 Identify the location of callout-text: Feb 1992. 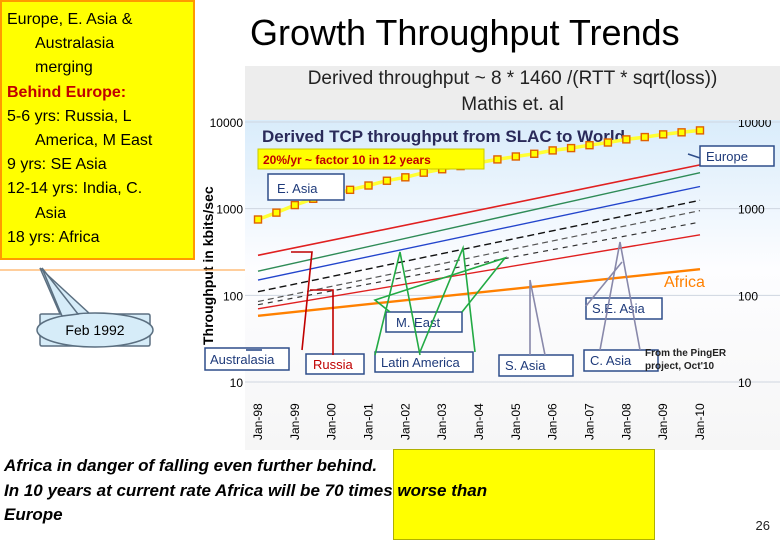
(94, 330).